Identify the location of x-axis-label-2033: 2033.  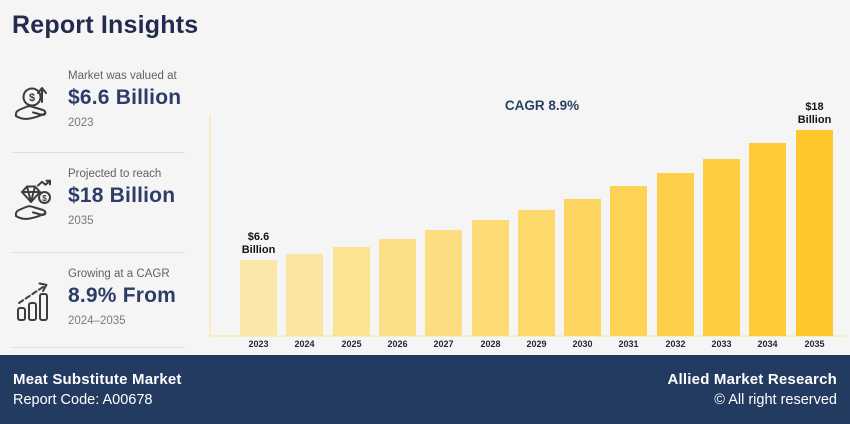
(721, 344).